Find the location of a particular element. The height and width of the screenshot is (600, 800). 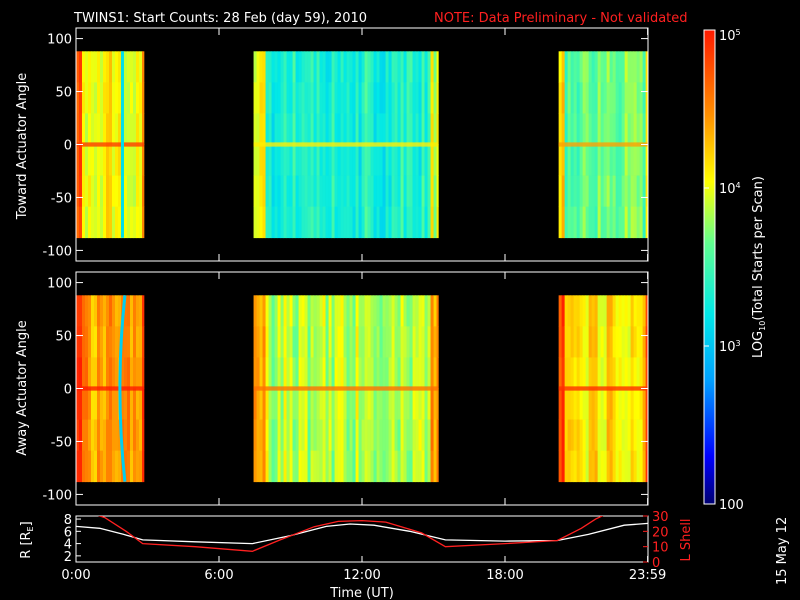

colorbar-tick-label: 105 is located at coordinates (730, 36).